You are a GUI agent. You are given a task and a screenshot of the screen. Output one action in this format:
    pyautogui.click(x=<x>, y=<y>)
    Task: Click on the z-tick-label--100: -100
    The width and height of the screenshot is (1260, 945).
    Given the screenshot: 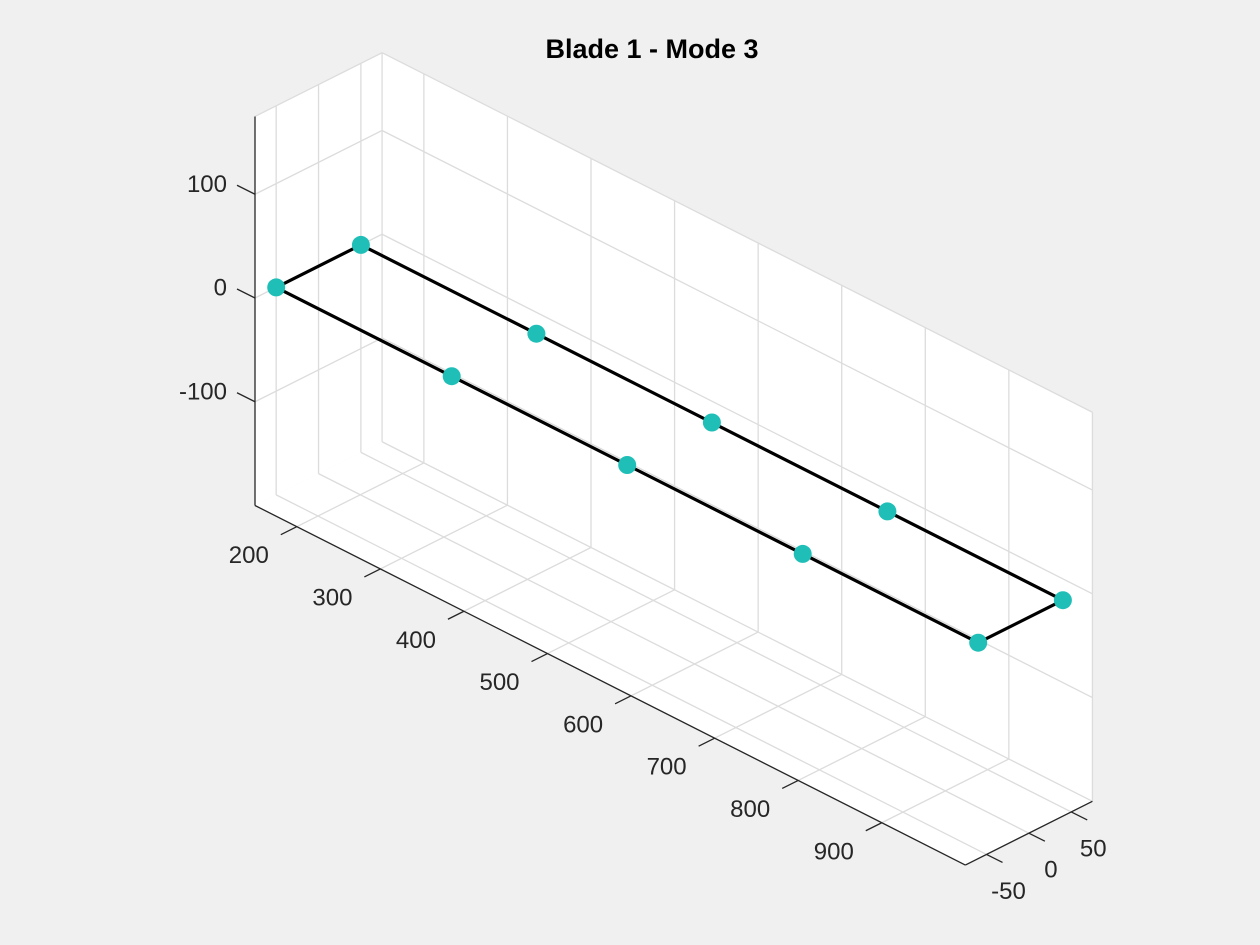 What is the action you would take?
    pyautogui.click(x=203, y=391)
    